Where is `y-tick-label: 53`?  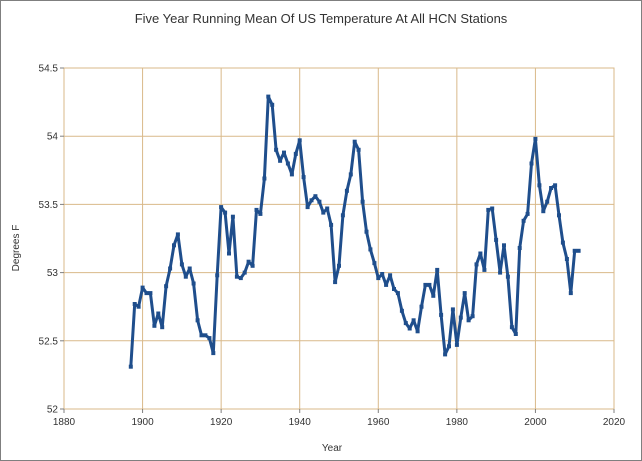
y-tick-label: 53 is located at coordinates (53, 273).